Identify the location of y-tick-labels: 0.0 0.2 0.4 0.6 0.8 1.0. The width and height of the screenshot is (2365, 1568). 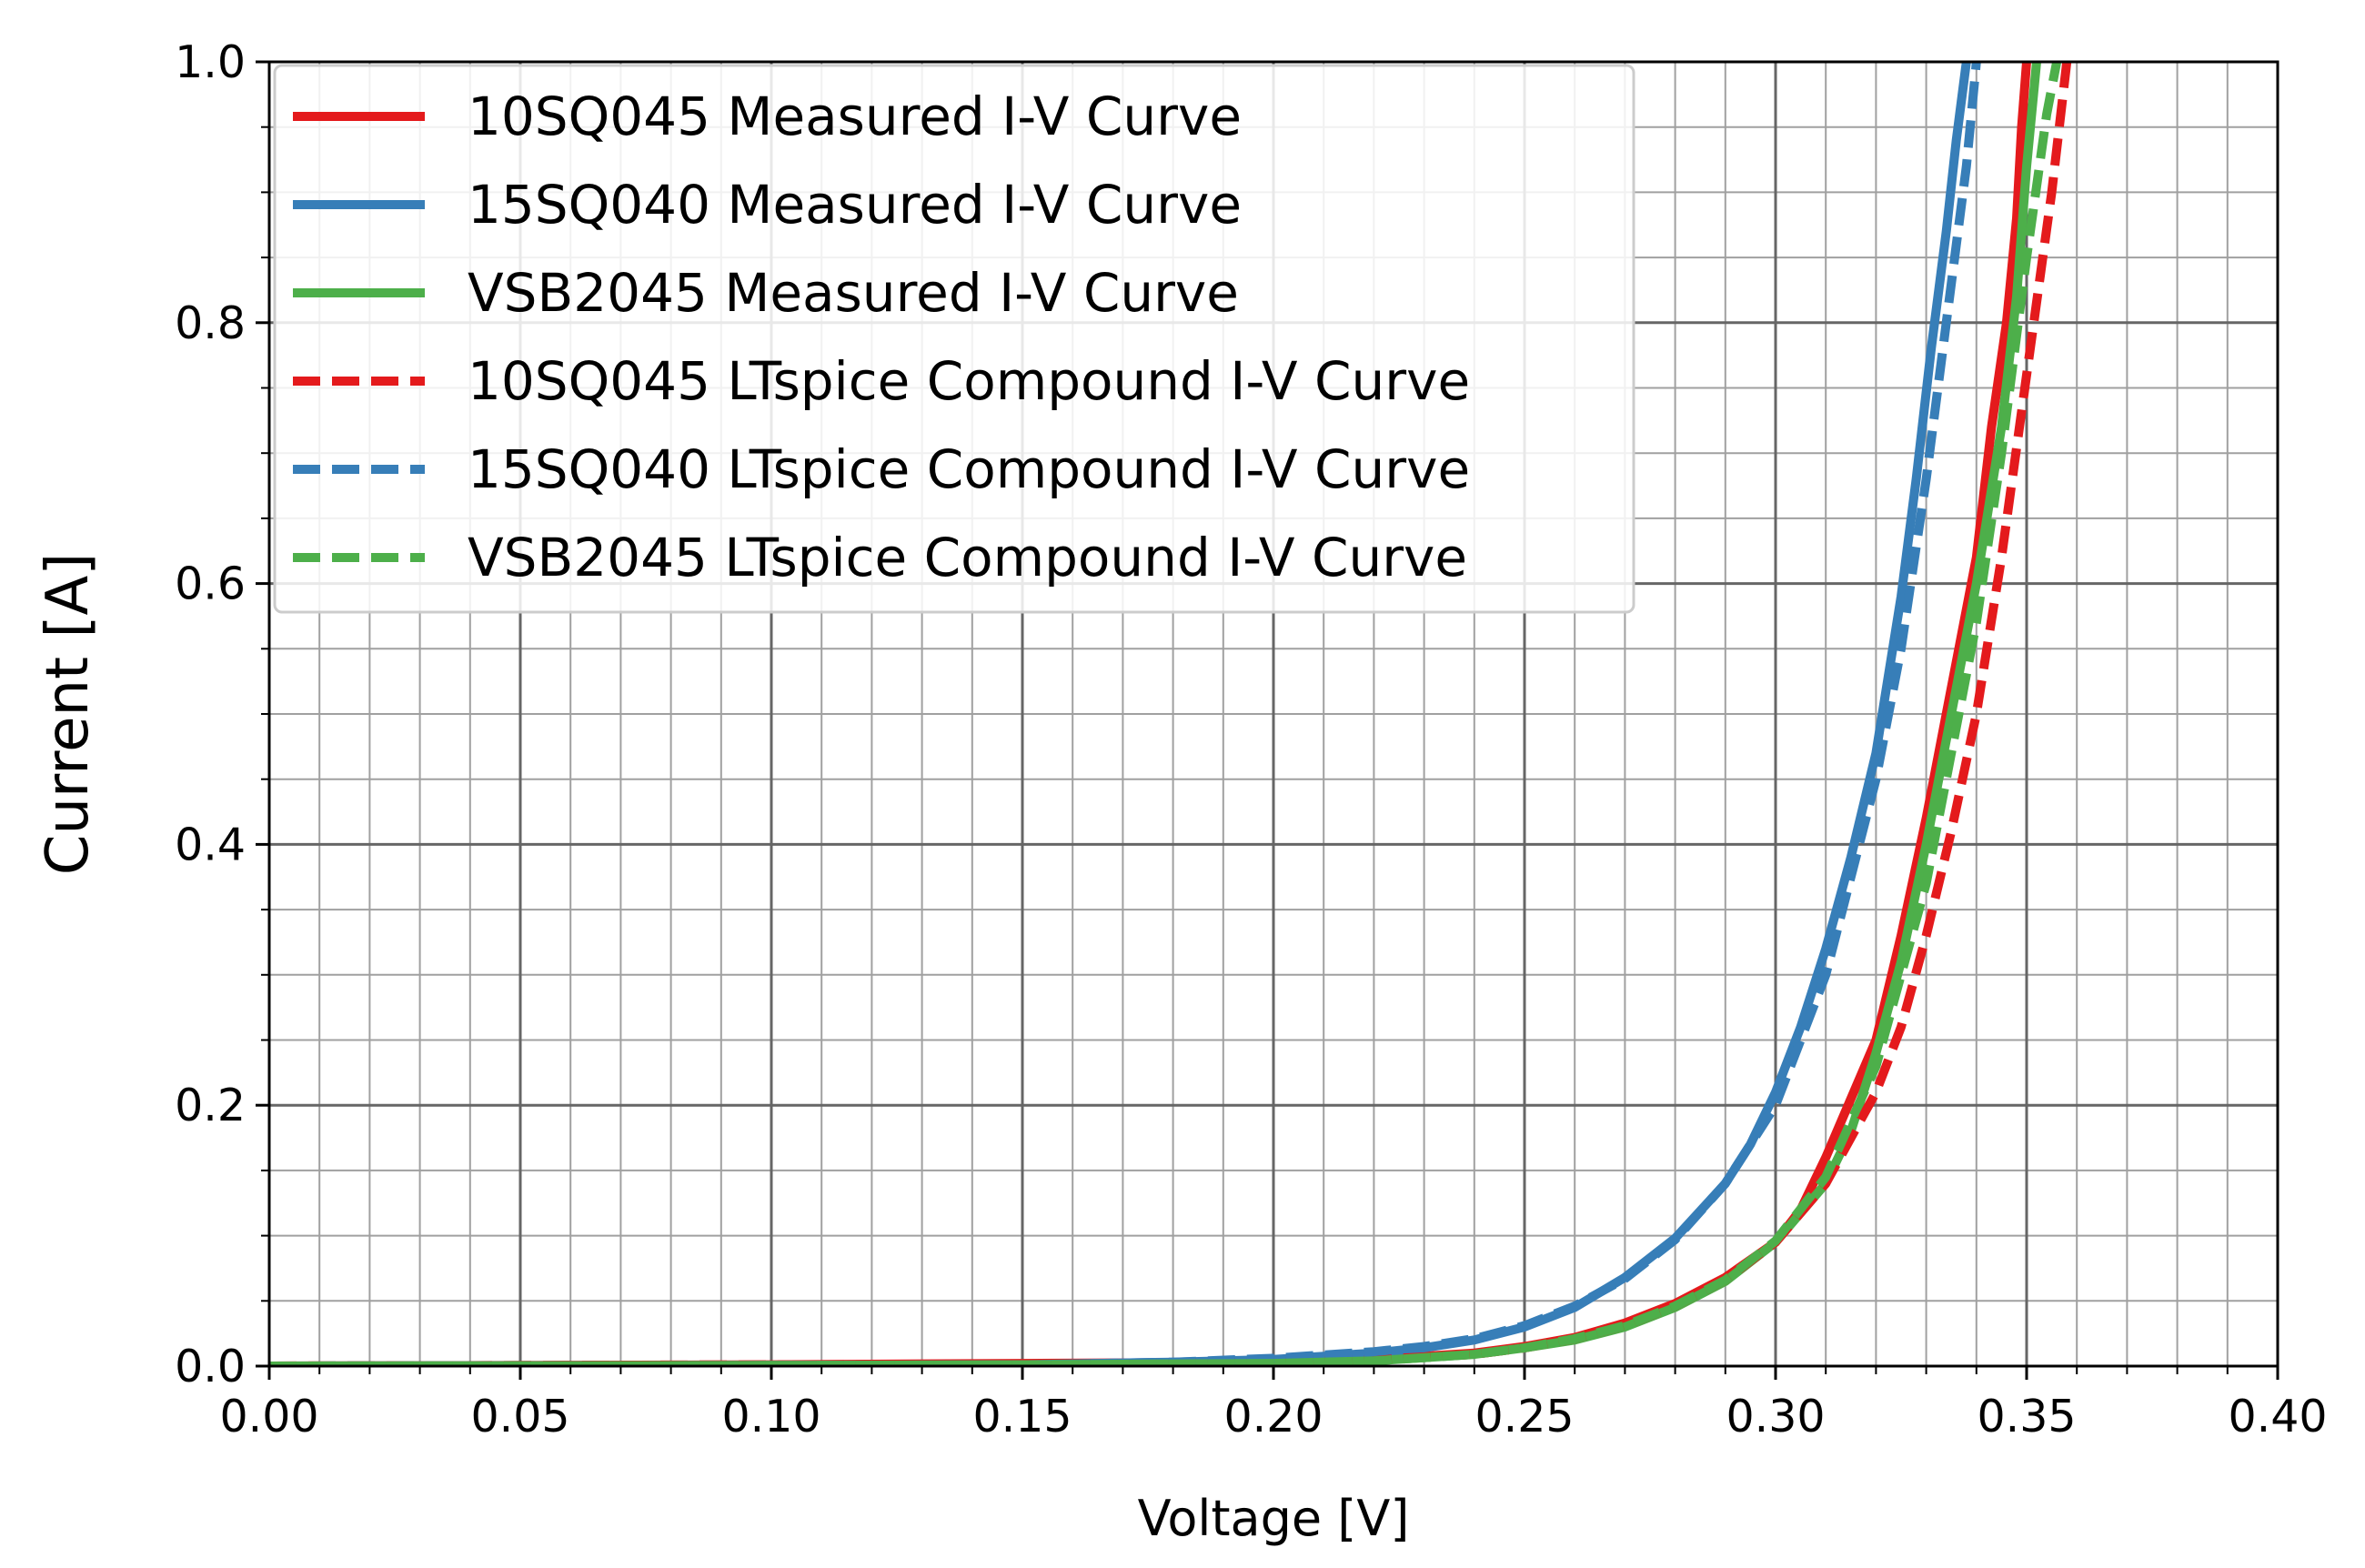
(210, 714).